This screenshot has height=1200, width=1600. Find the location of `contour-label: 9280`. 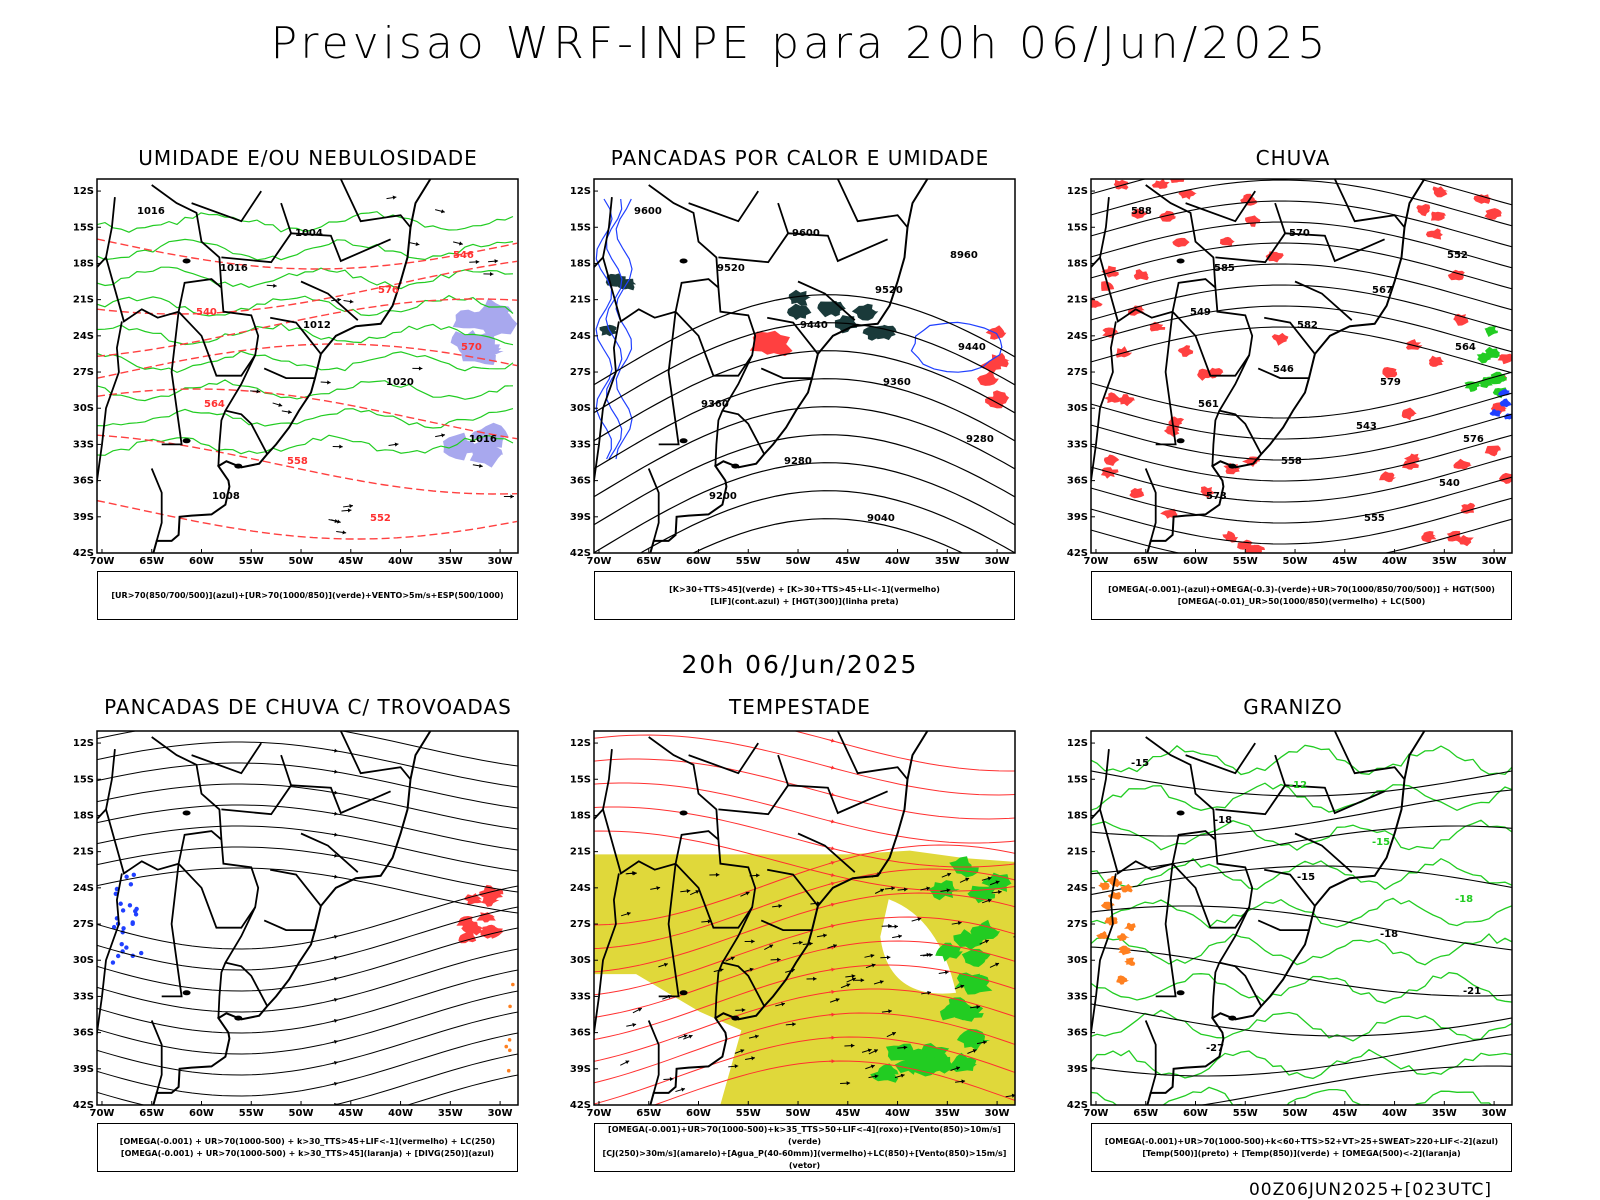

contour-label: 9280 is located at coordinates (980, 439).